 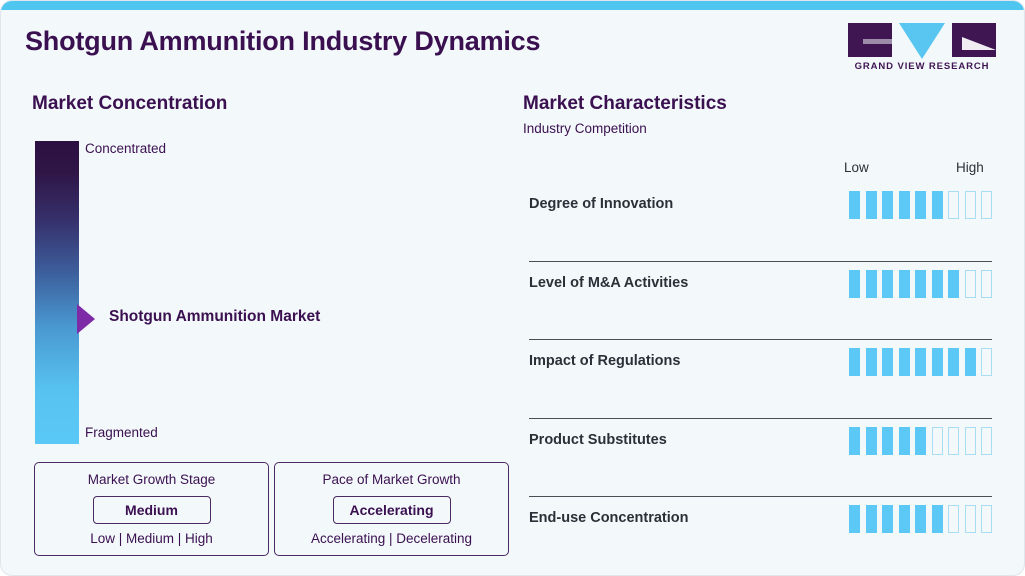 What do you see at coordinates (57, 292) in the screenshot?
I see `concentration-gradient-bar` at bounding box center [57, 292].